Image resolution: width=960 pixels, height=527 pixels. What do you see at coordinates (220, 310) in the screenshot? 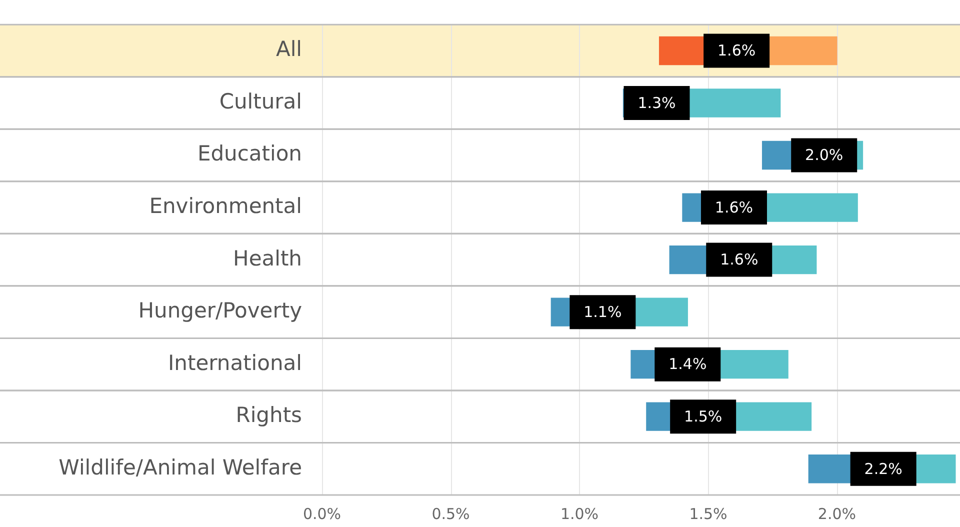
I see `y-tick-label: Hunger/Poverty` at bounding box center [220, 310].